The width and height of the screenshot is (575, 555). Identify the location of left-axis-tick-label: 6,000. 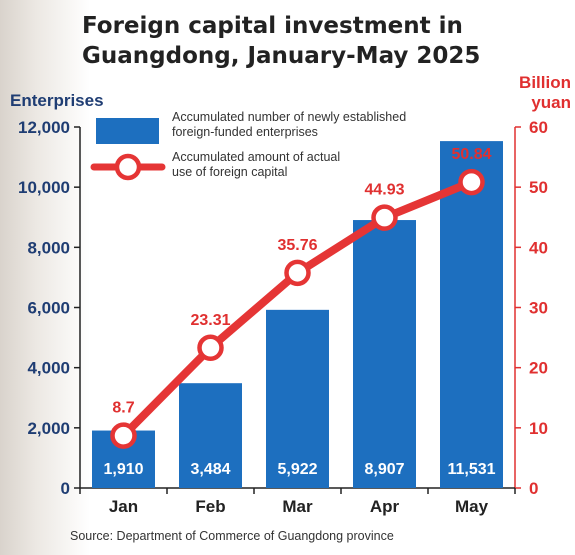
(48, 308).